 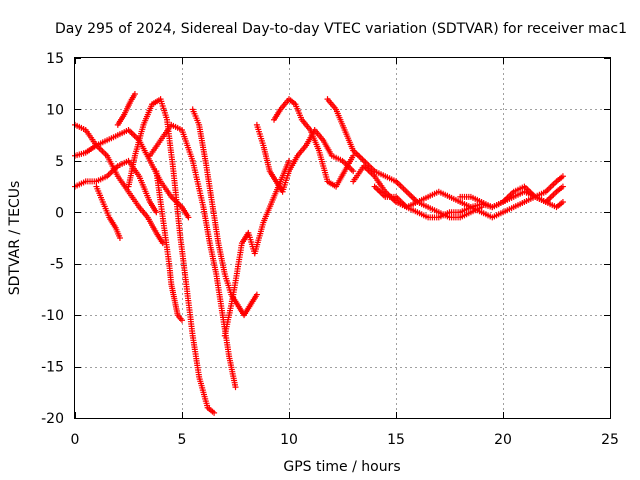 What do you see at coordinates (341, 467) in the screenshot?
I see `x-axis-label: GPS time / hours` at bounding box center [341, 467].